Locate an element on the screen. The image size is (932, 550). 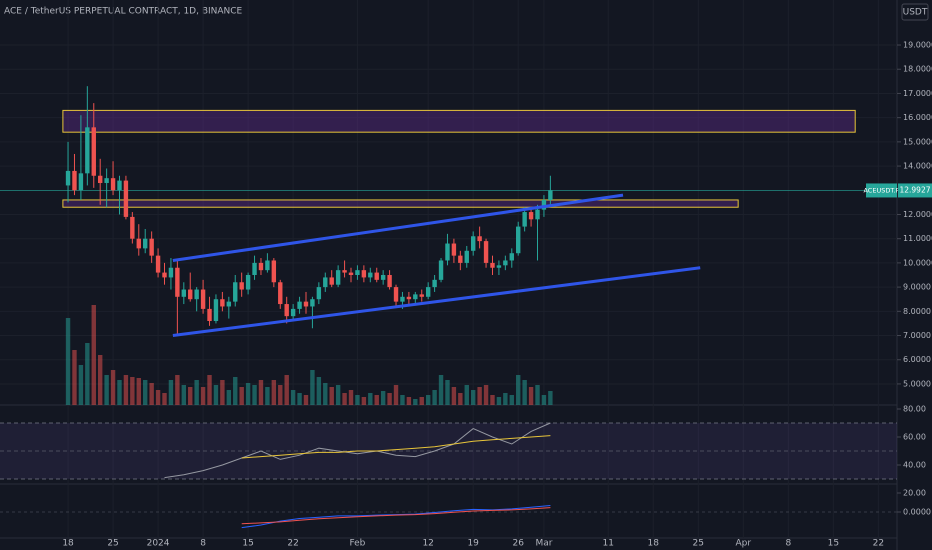
symbol-tag-bg is located at coordinates (881, 190).